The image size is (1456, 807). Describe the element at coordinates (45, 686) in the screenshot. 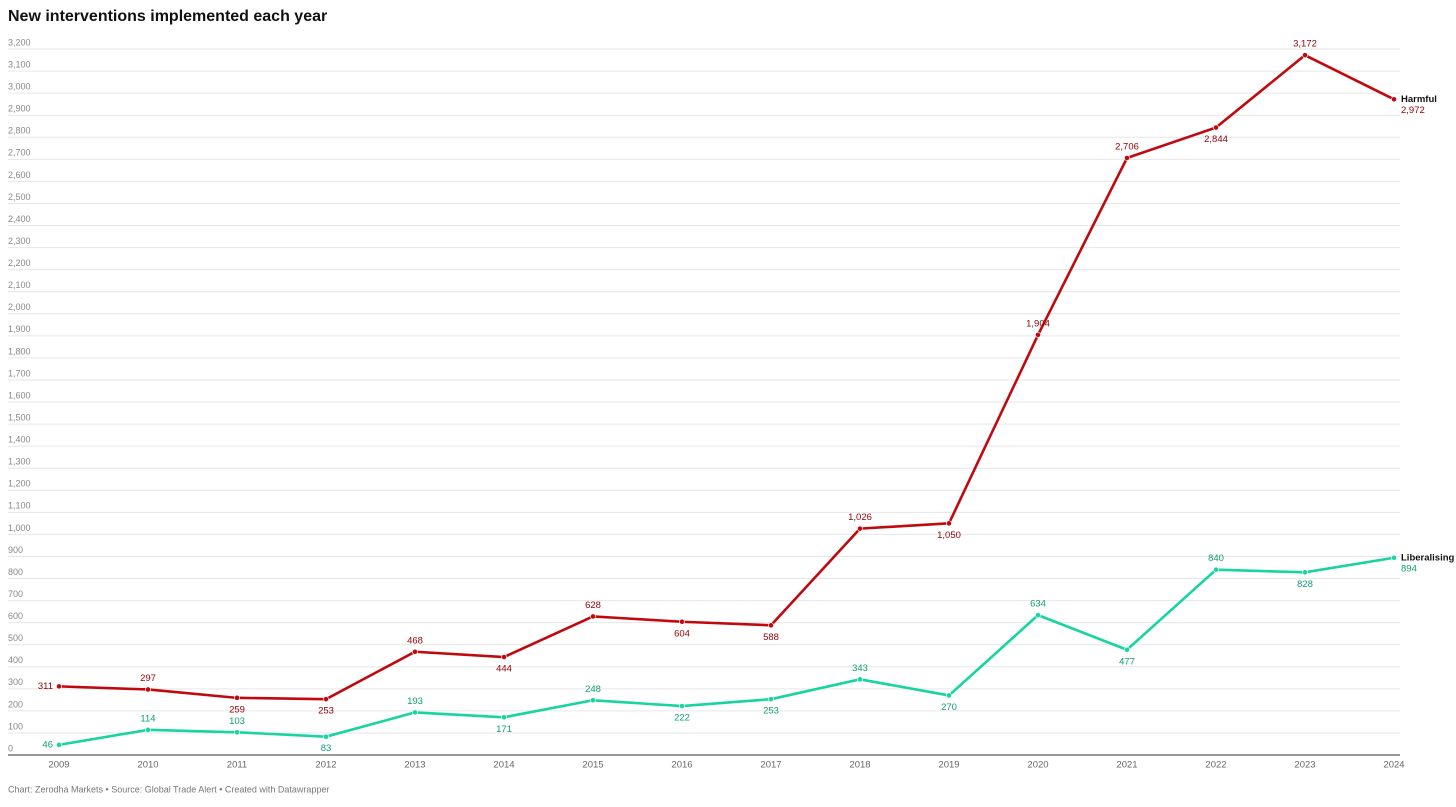

I see `value-label: 311` at that location.